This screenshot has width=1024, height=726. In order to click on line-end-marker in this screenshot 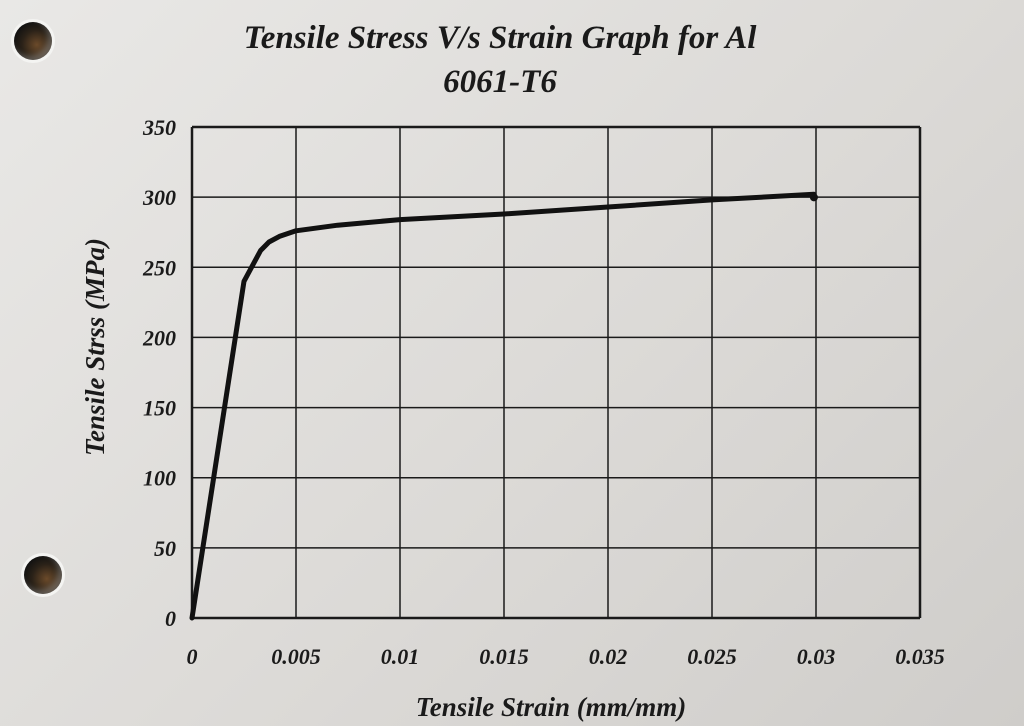, I will do `click(813, 197)`.